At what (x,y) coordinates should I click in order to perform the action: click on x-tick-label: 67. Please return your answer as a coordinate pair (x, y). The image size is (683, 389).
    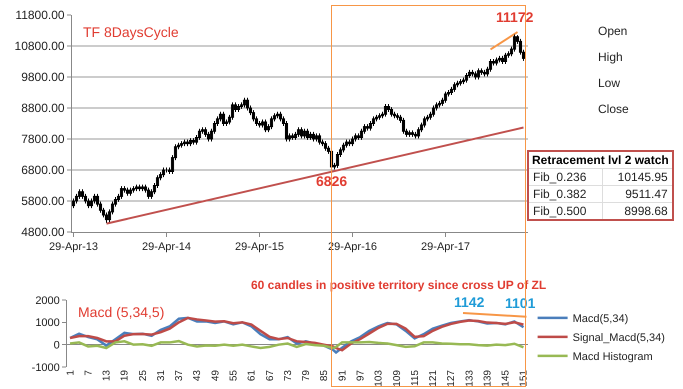
    Looking at the image, I should click on (270, 376).